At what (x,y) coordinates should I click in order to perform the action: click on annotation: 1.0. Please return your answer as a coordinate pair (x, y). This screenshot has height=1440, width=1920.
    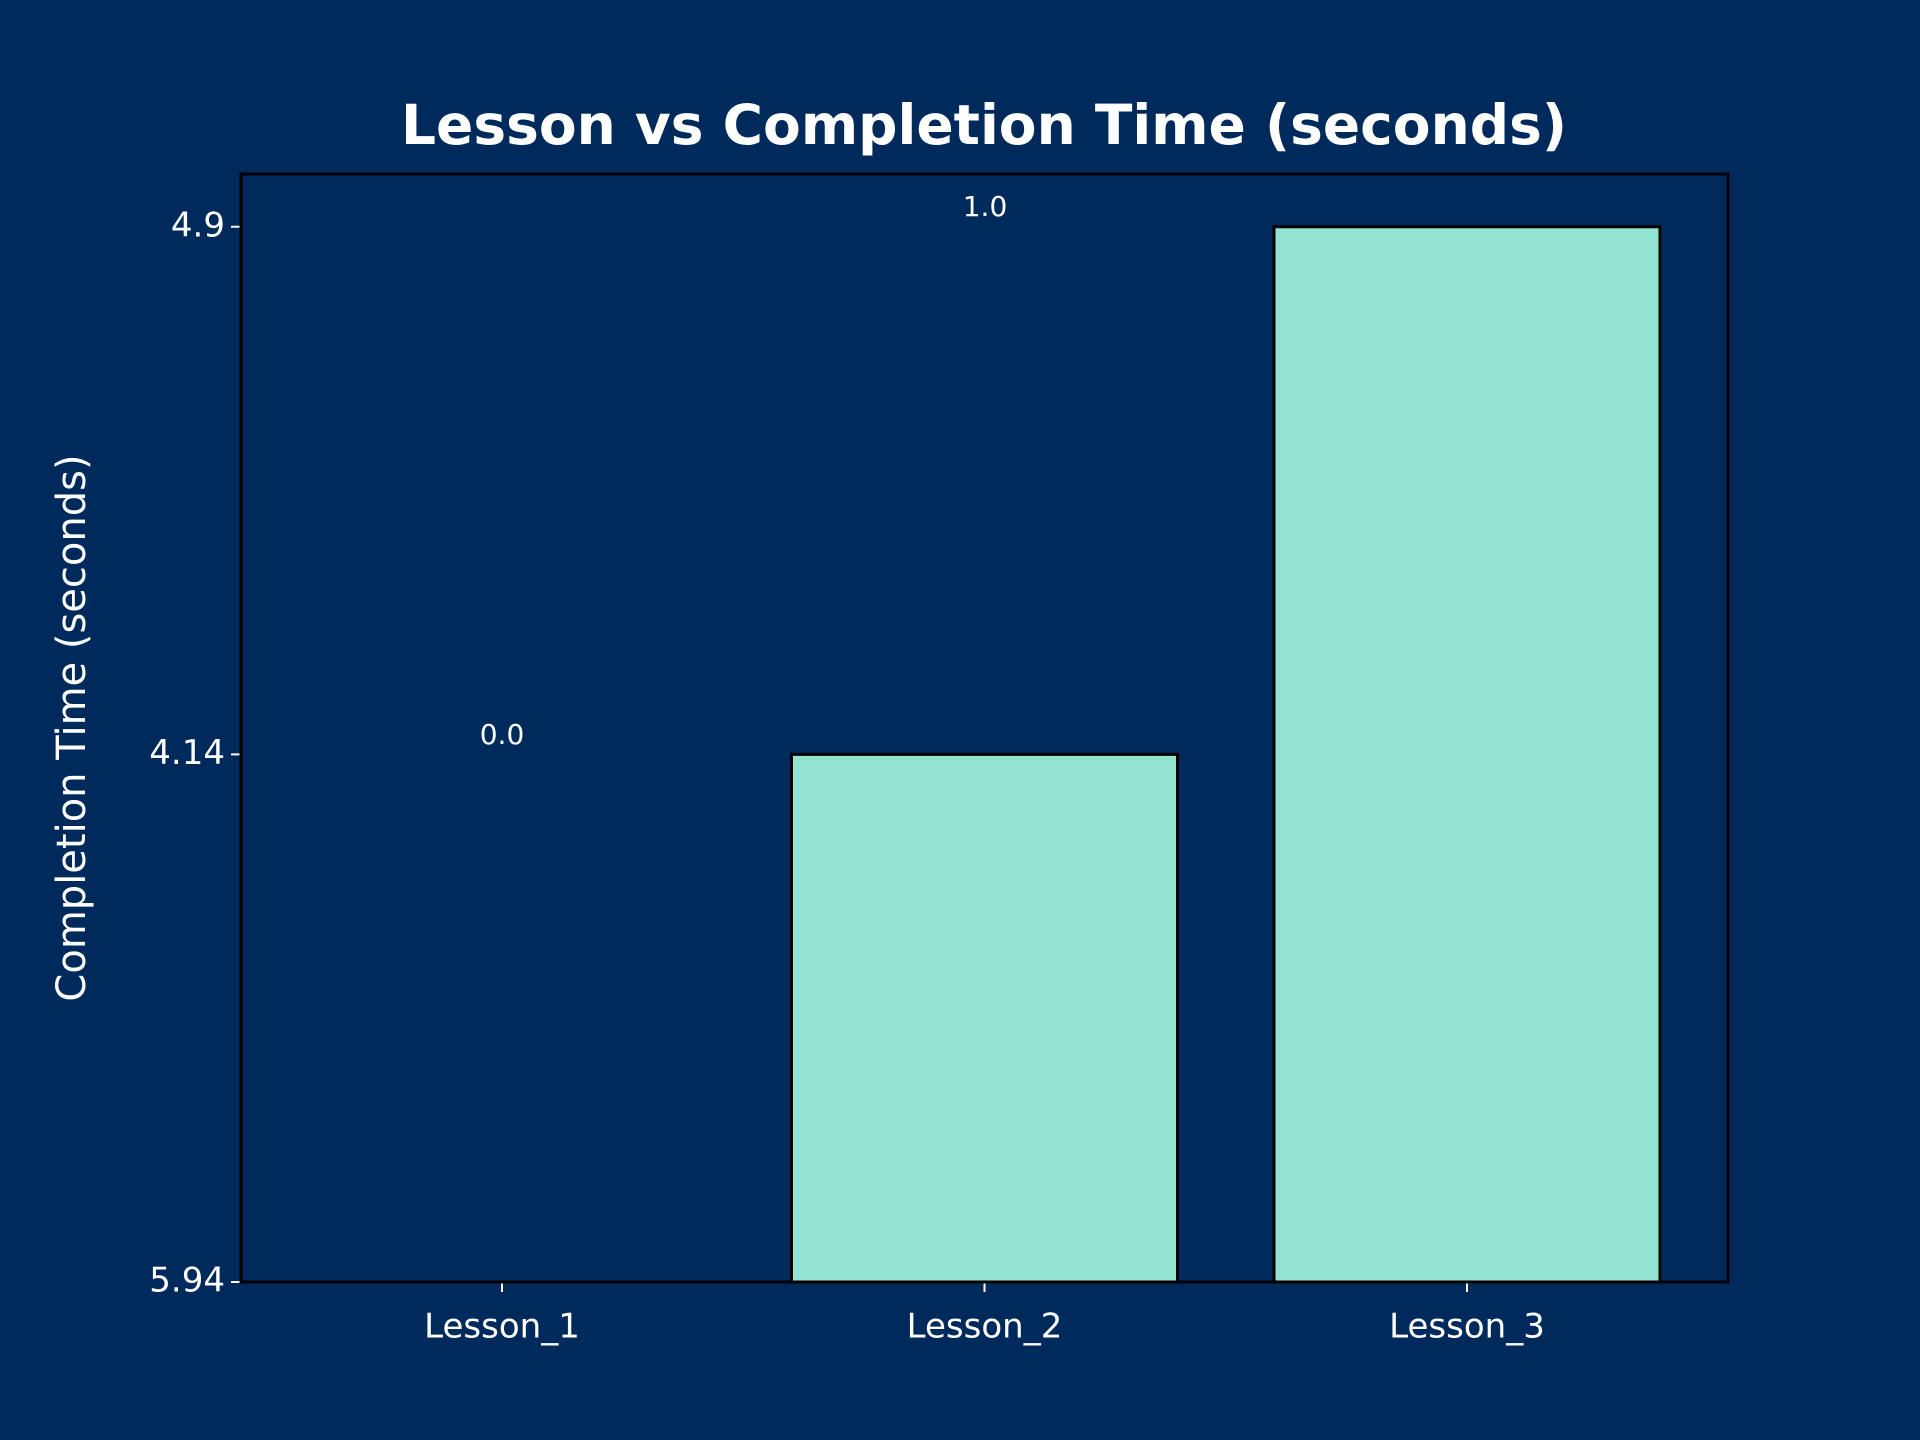
    Looking at the image, I should click on (985, 206).